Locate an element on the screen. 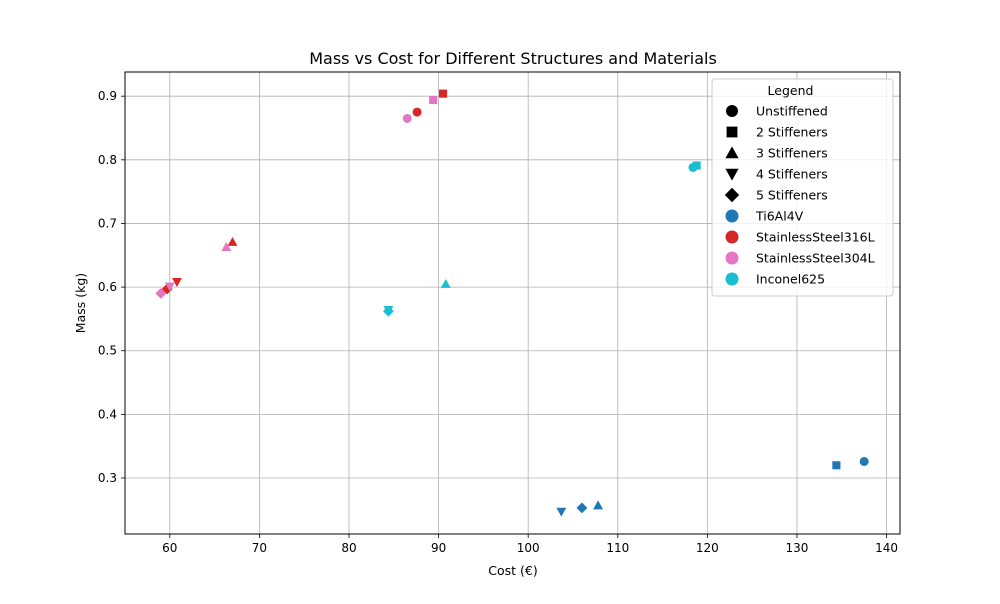 Image resolution: width=1000 pixels, height=604 pixels. legend-label: Ti6Al4V is located at coordinates (779, 216).